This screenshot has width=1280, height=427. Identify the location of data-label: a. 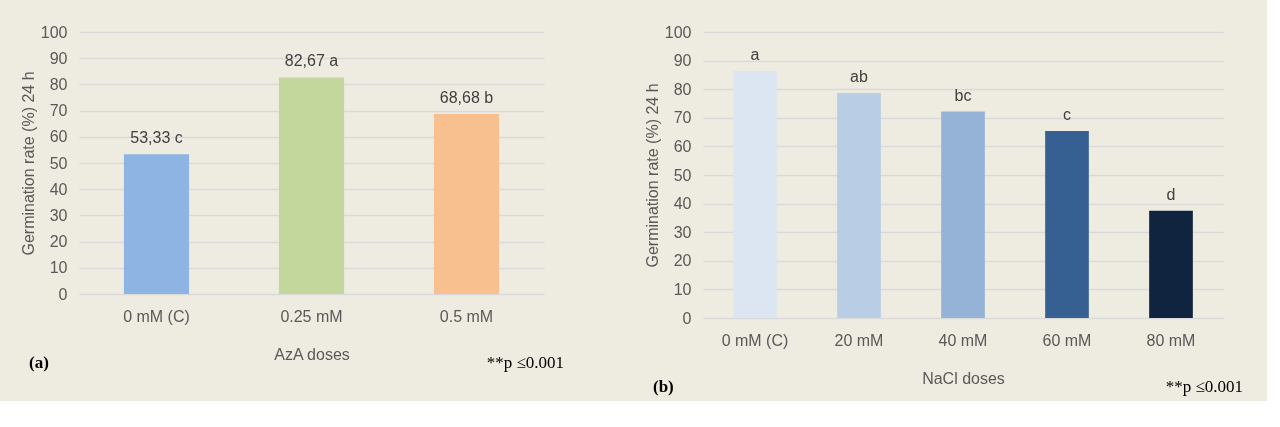
(755, 54).